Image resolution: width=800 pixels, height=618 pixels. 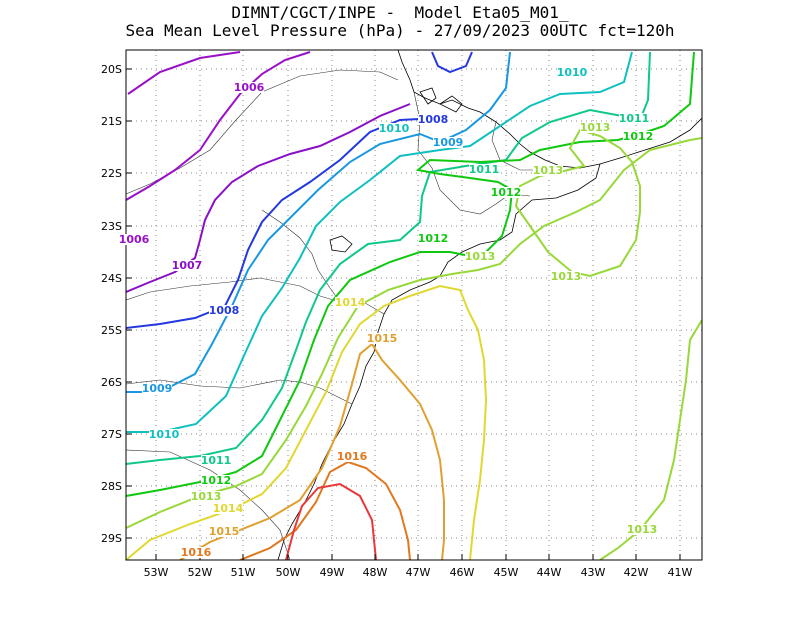 I want to click on lat-tick-label: 22S, so click(x=111, y=173).